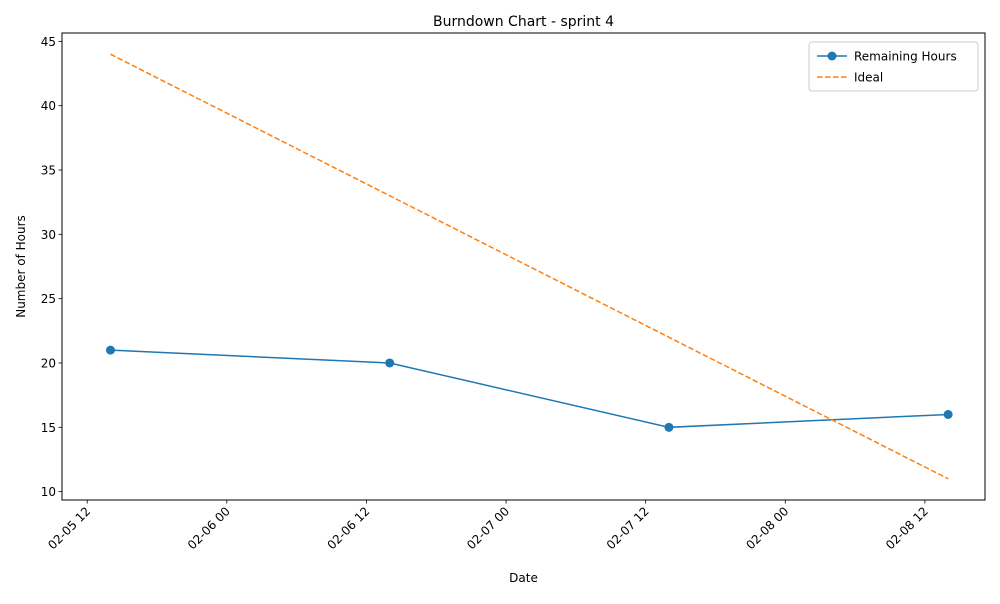 Image resolution: width=1000 pixels, height=604 pixels. I want to click on chart-title: Burndown Chart - sprint 4, so click(523, 22).